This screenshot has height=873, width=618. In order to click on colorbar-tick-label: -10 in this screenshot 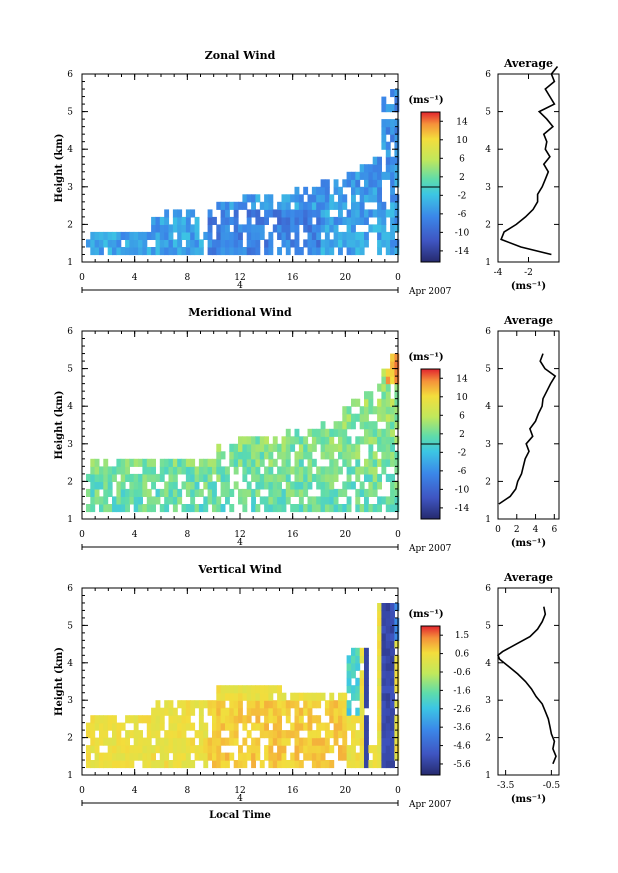, I will do `click(462, 233)`.